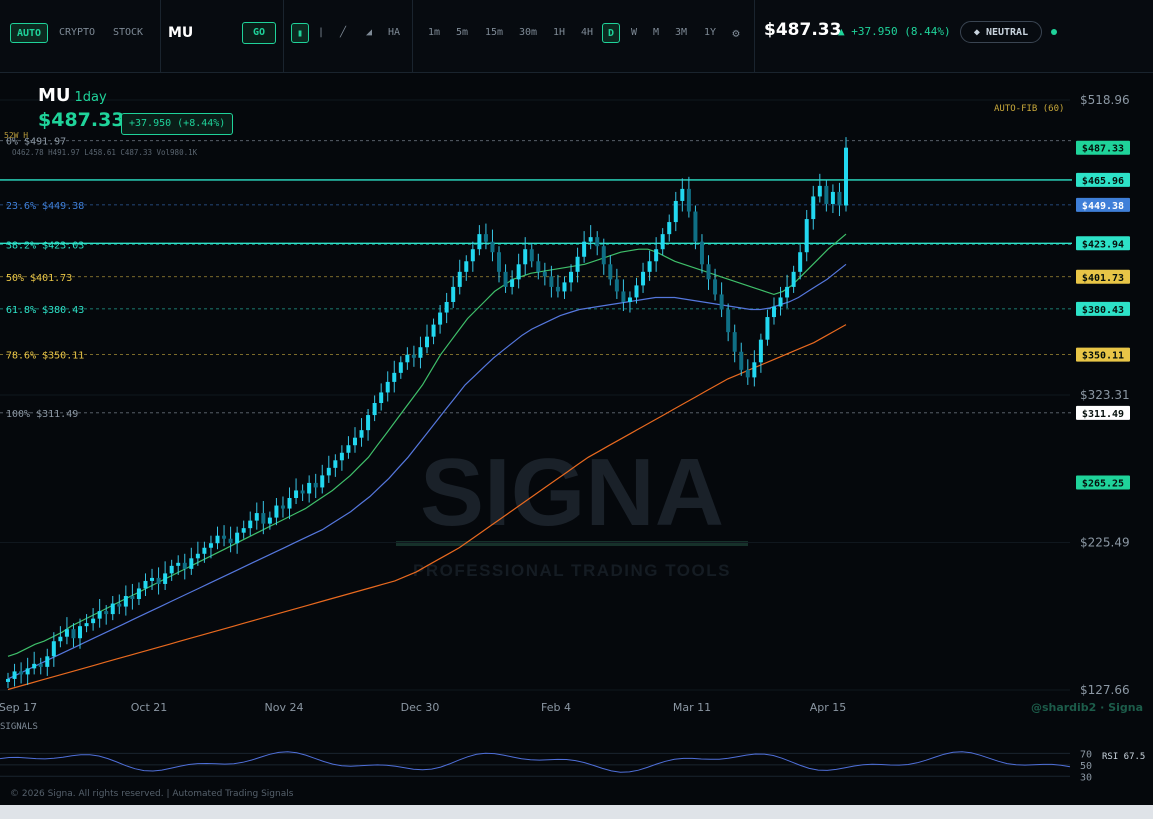  What do you see at coordinates (284, 707) in the screenshot?
I see `x-axis-label: Nov 24` at bounding box center [284, 707].